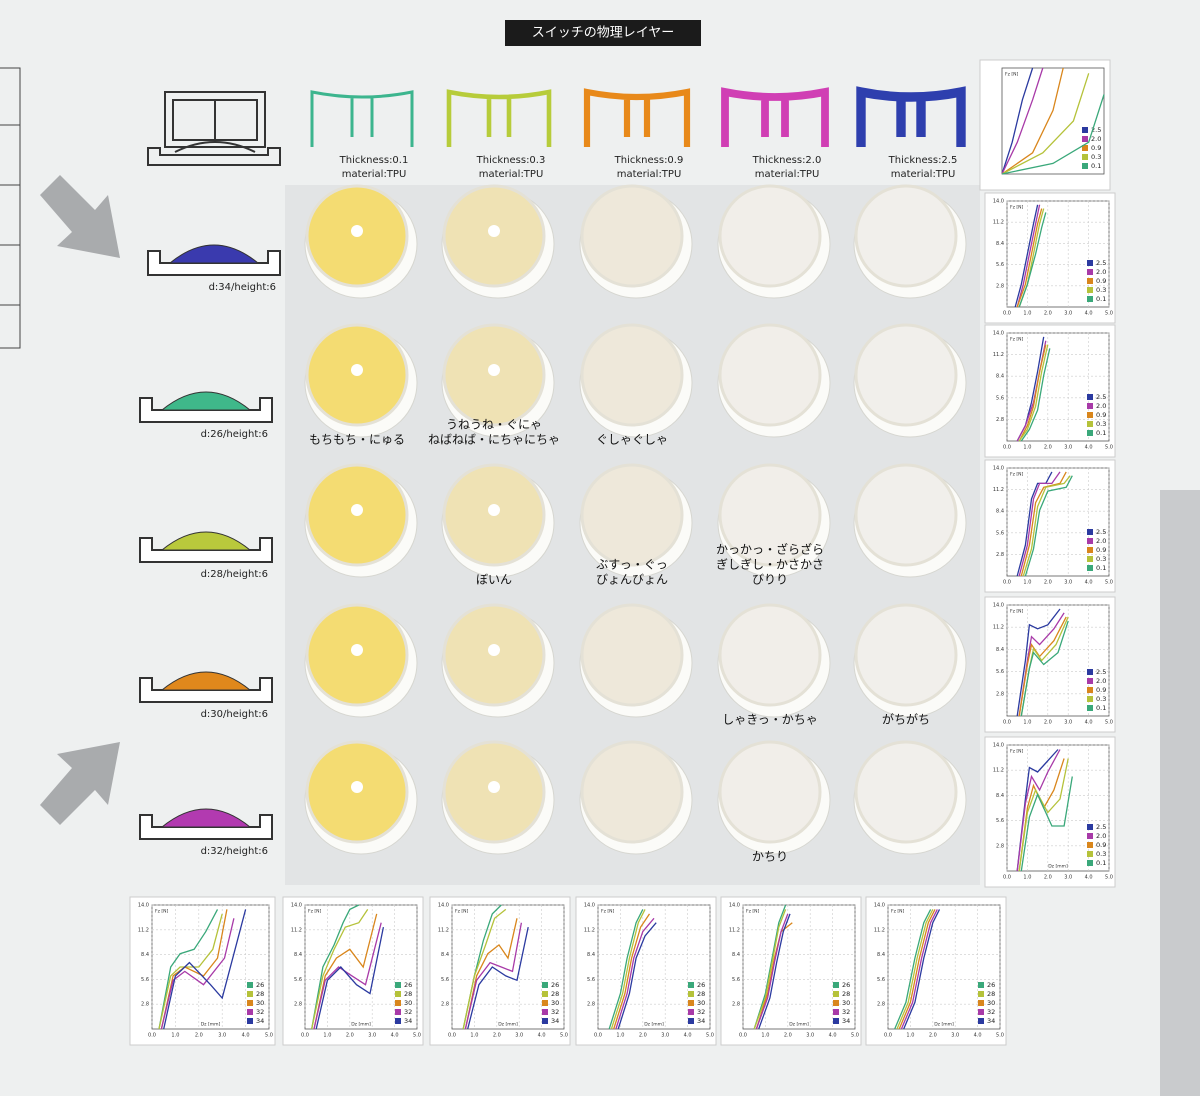  What do you see at coordinates (649, 160) in the screenshot?
I see `thickness-label: Thickness:0.9` at bounding box center [649, 160].